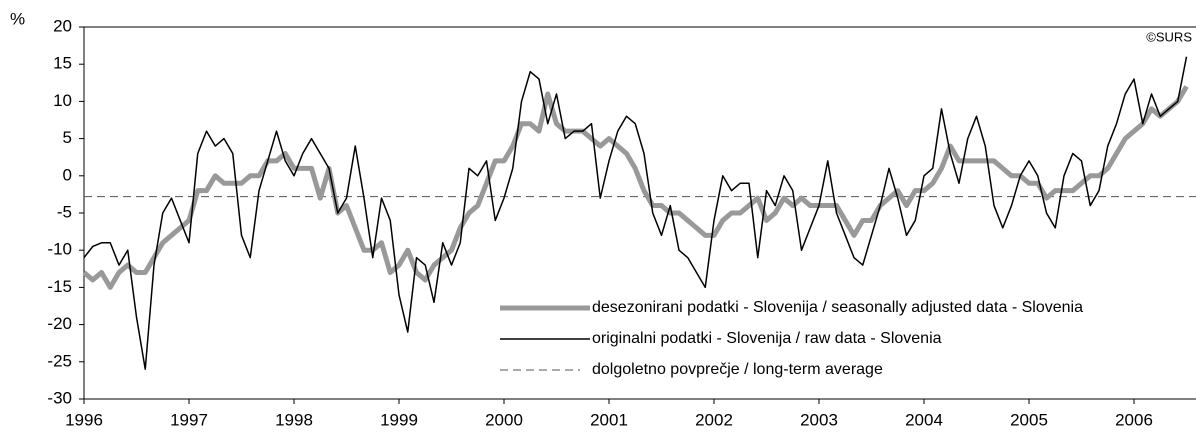 This screenshot has width=1196, height=439. Describe the element at coordinates (67, 137) in the screenshot. I see `y-tick-label: 5` at that location.